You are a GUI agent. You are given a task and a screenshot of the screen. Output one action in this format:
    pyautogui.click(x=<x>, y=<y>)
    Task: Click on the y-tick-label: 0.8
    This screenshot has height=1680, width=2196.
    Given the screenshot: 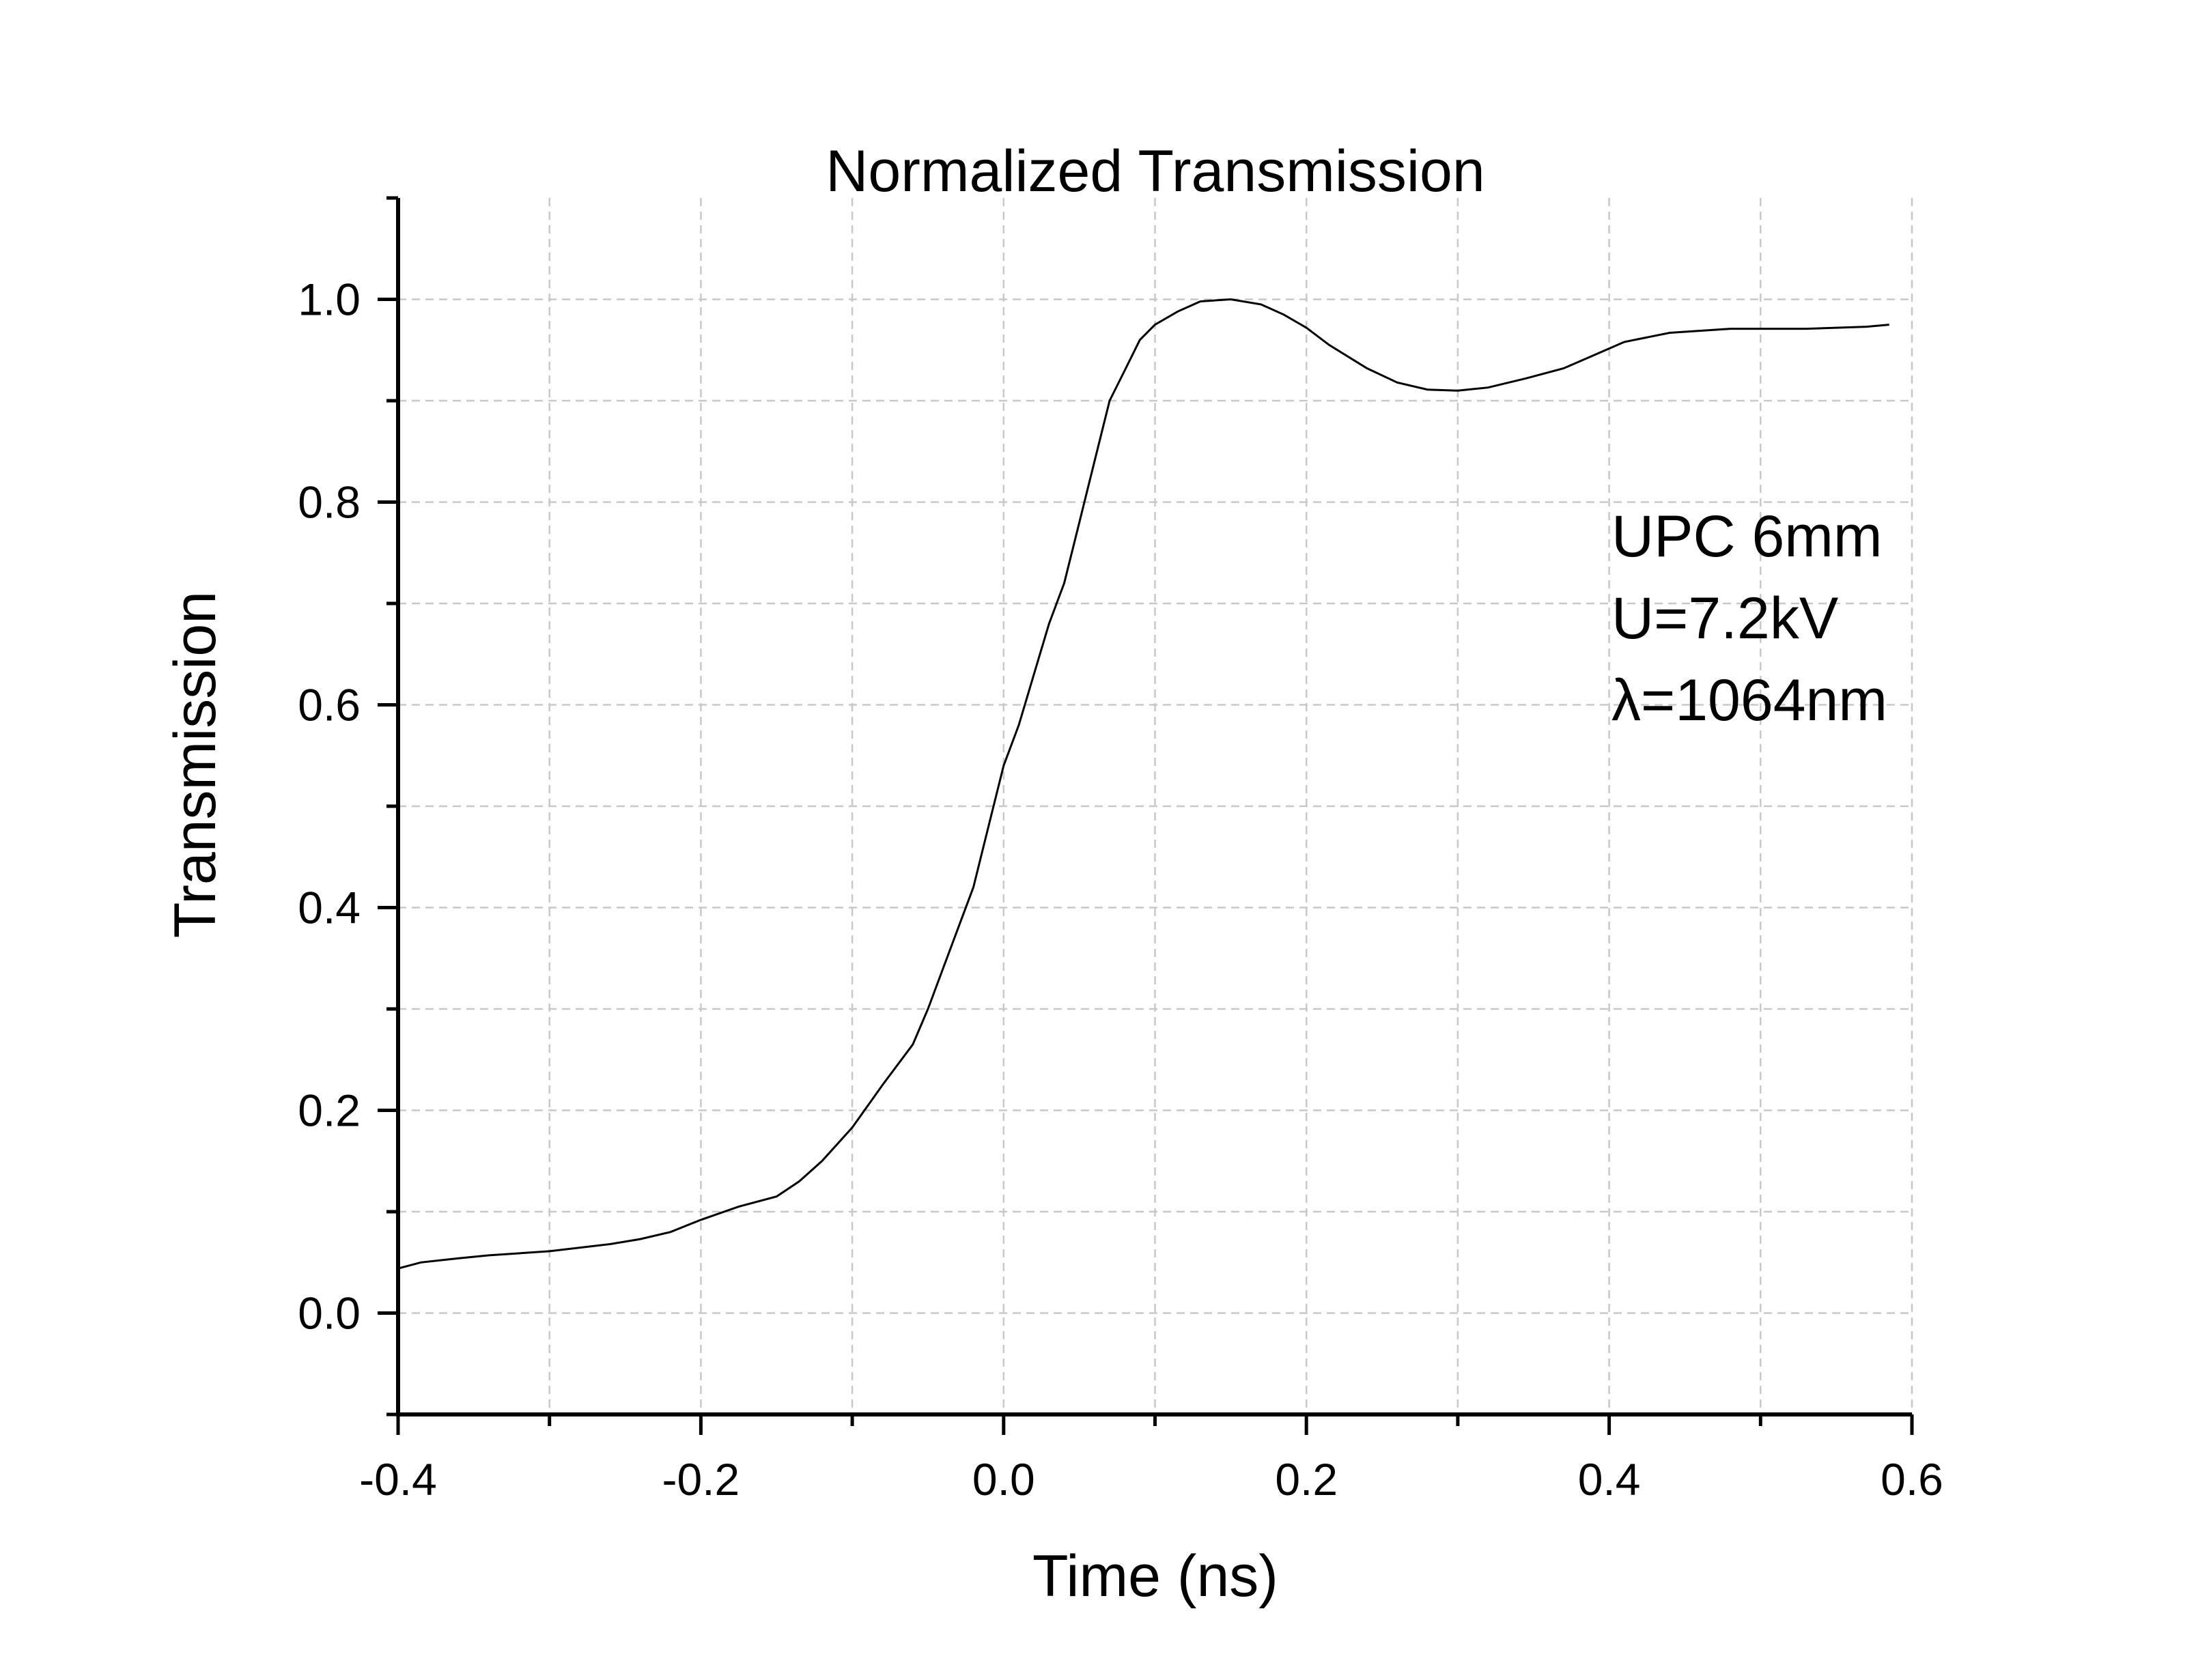 What is the action you would take?
    pyautogui.click(x=329, y=502)
    